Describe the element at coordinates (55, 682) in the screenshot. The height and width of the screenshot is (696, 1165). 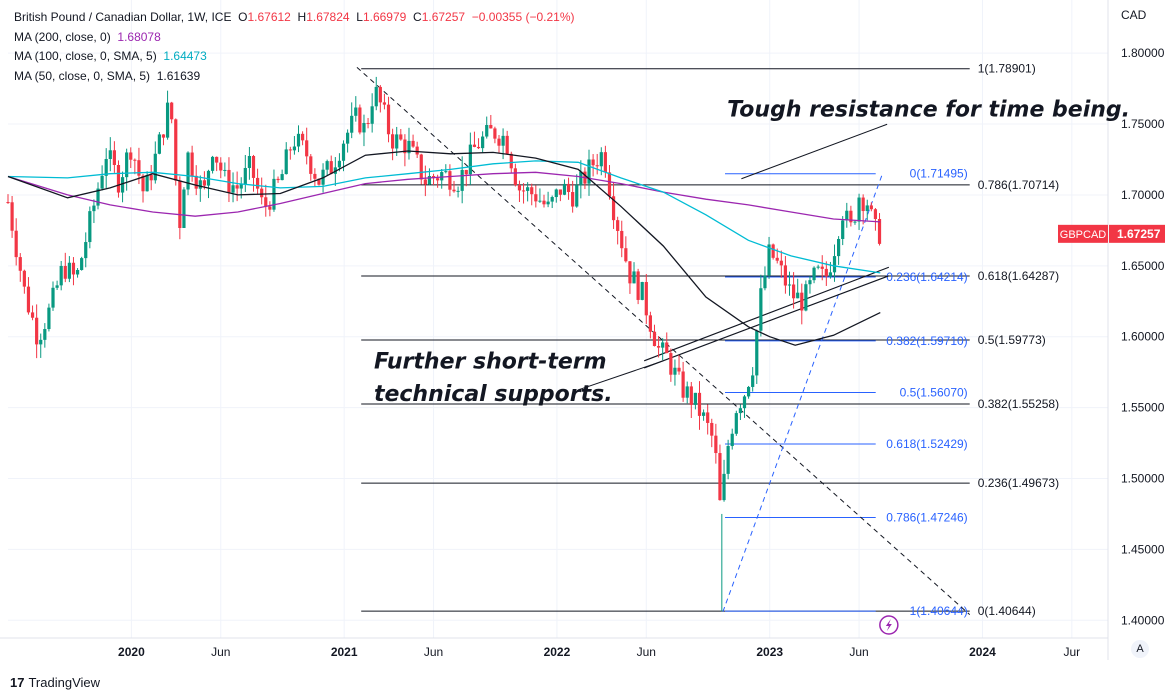
I see `tradingview-logo: 17 TradingView` at that location.